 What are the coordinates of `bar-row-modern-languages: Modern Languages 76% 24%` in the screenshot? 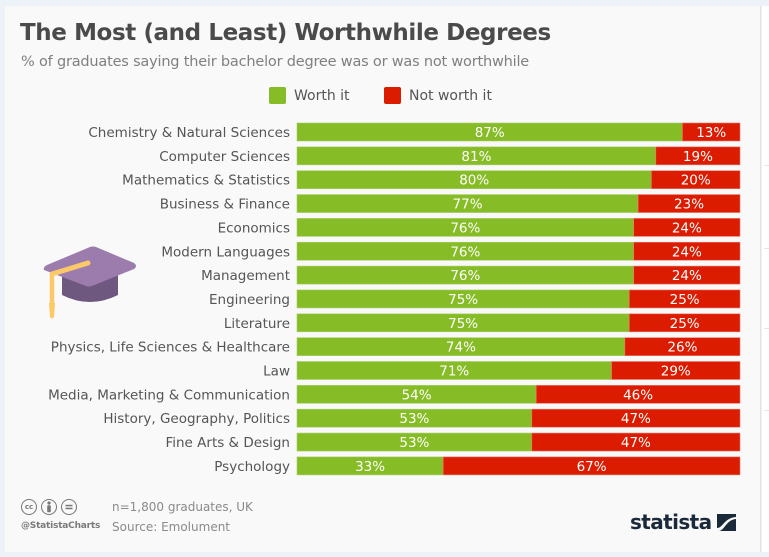 It's located at (451, 251).